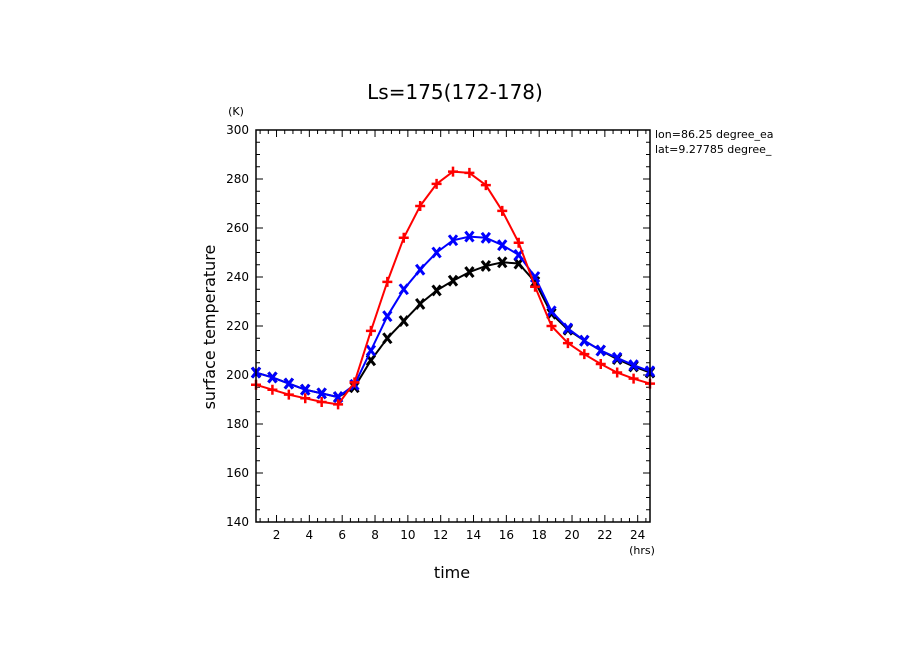  Describe the element at coordinates (407, 535) in the screenshot. I see `x-tick-label: 10` at that location.